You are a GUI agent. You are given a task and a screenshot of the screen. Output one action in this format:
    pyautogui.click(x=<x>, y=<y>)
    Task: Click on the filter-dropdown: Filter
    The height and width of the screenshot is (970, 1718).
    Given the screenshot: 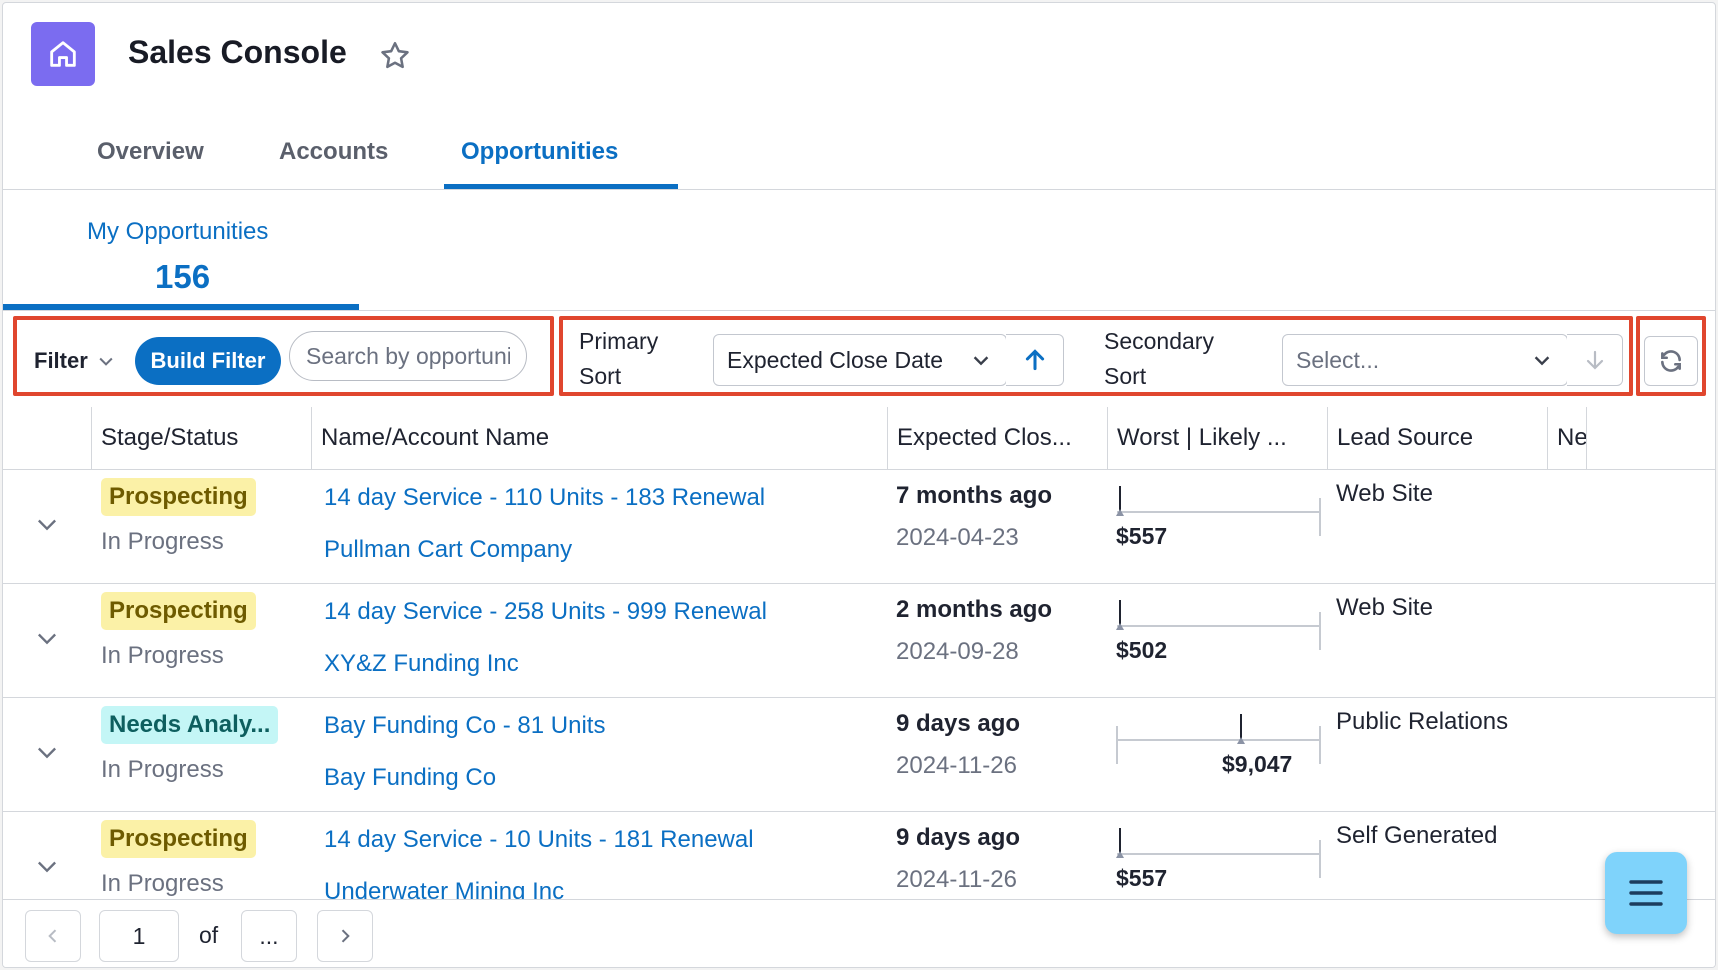 What is the action you would take?
    pyautogui.click(x=75, y=361)
    